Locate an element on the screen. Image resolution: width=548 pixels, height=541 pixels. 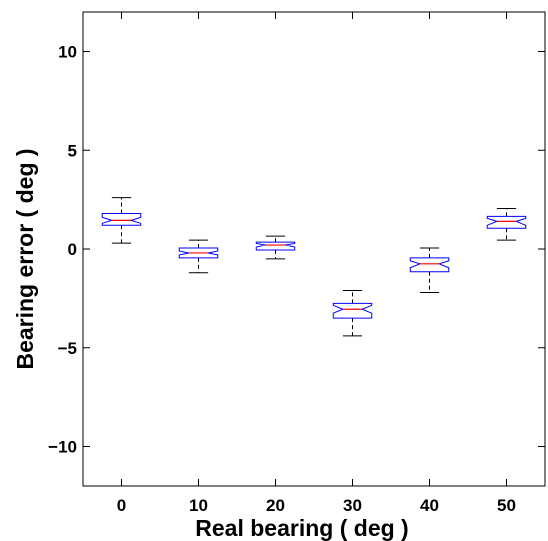
x-axis-title: Real bearing ( deg ) is located at coordinates (301, 528).